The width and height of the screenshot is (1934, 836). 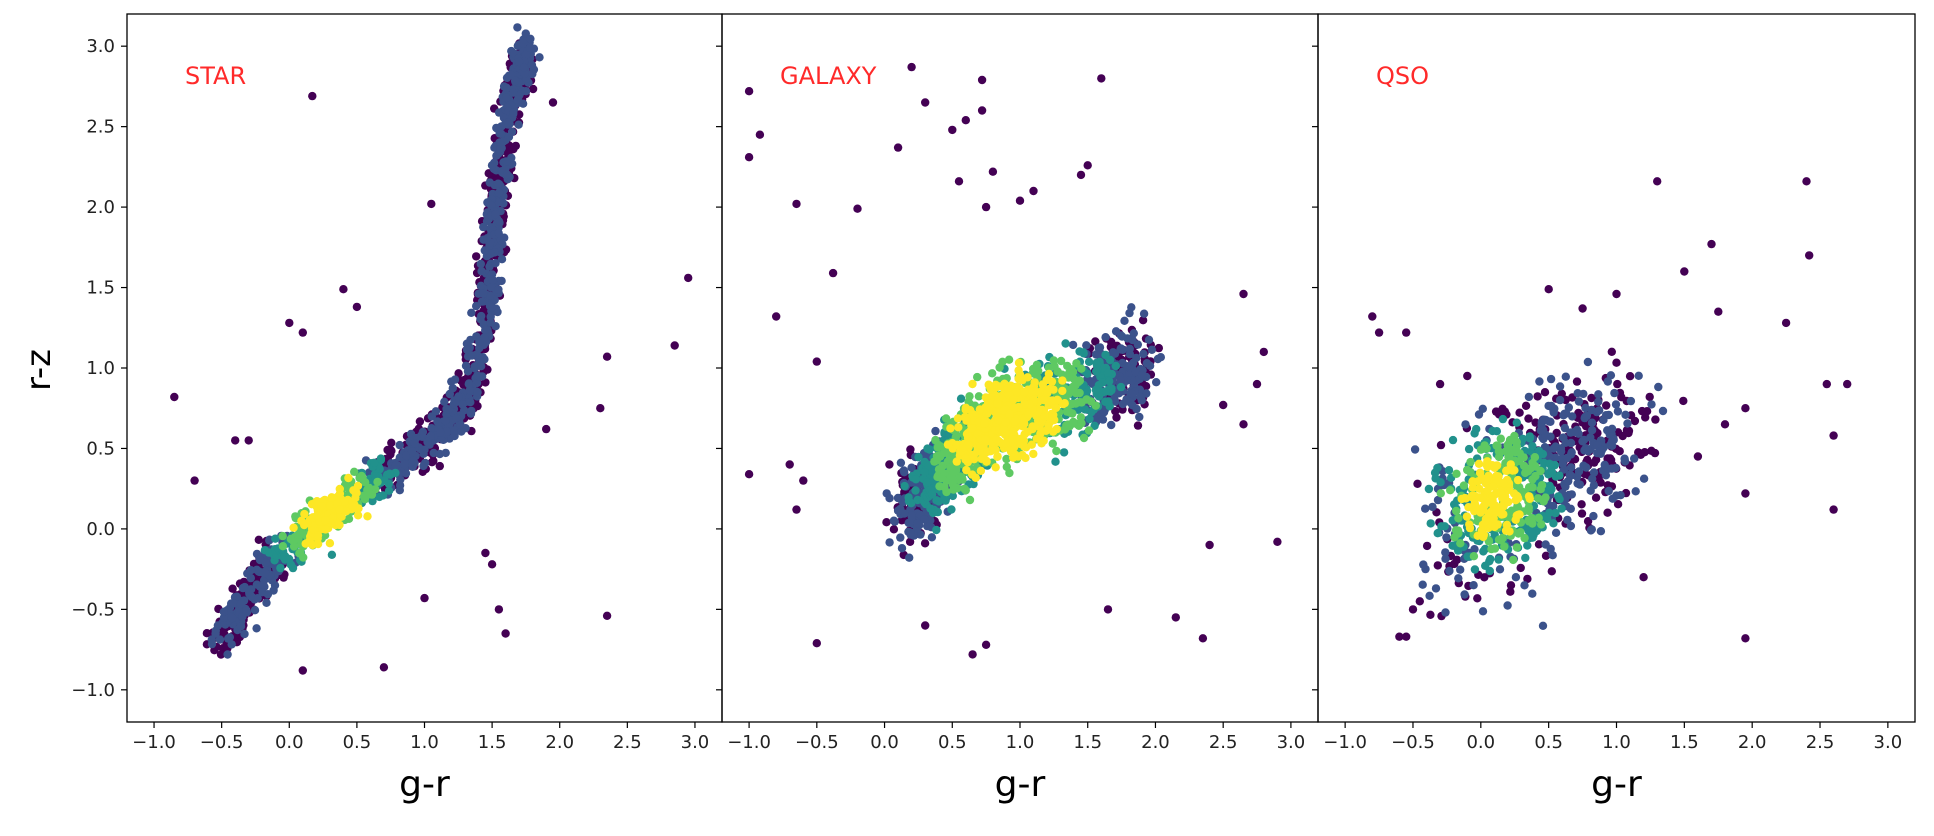 I want to click on y-tick-label: 1.0, so click(x=100, y=368).